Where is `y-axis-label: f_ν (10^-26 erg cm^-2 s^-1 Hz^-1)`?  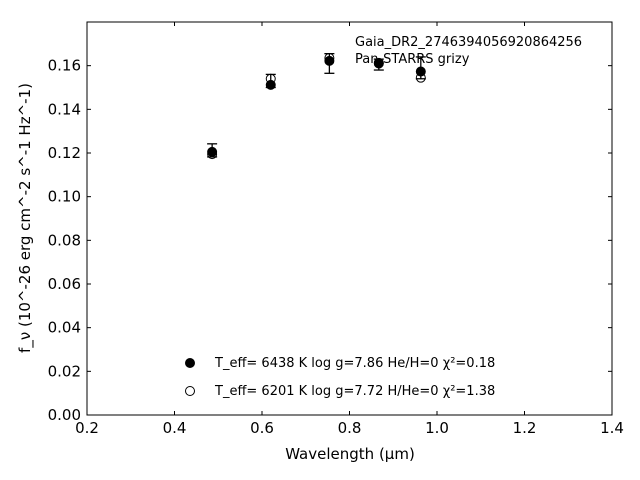 y-axis-label: f_ν (10^-26 erg cm^-2 s^-1 Hz^-1) is located at coordinates (25, 218).